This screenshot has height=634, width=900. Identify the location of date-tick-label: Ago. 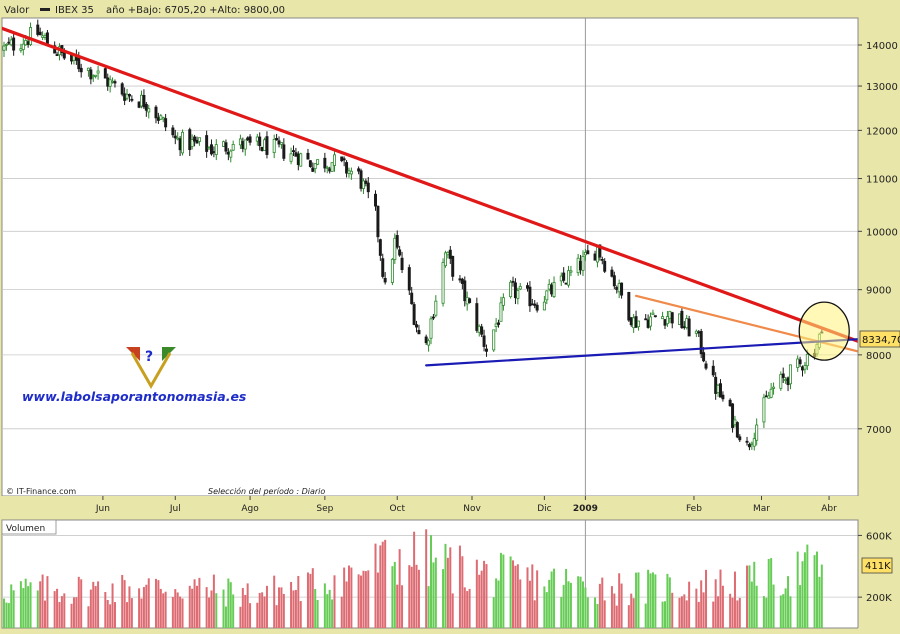
(250, 509).